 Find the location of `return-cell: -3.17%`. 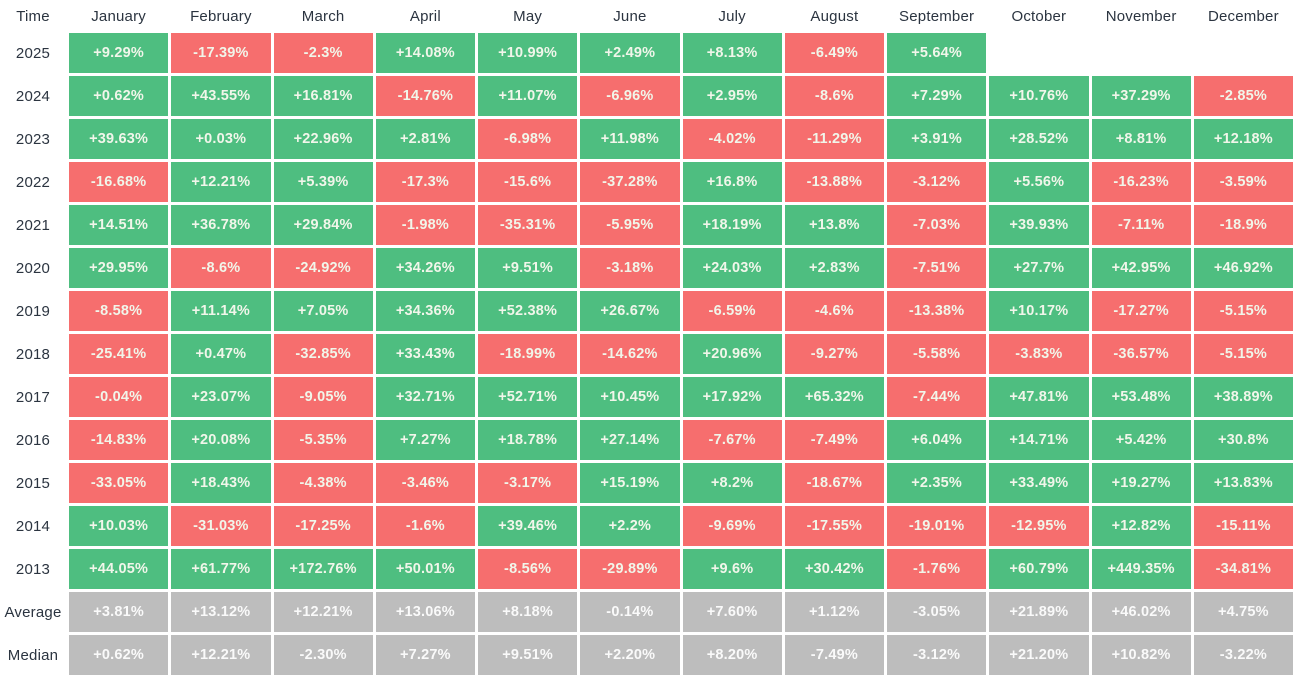

return-cell: -3.17% is located at coordinates (528, 483).